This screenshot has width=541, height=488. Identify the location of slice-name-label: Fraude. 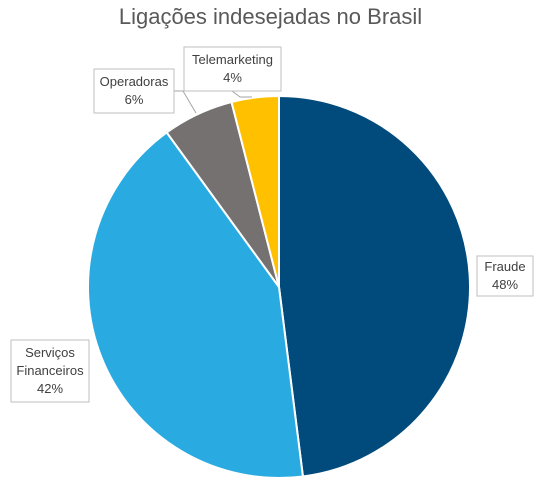
(504, 266).